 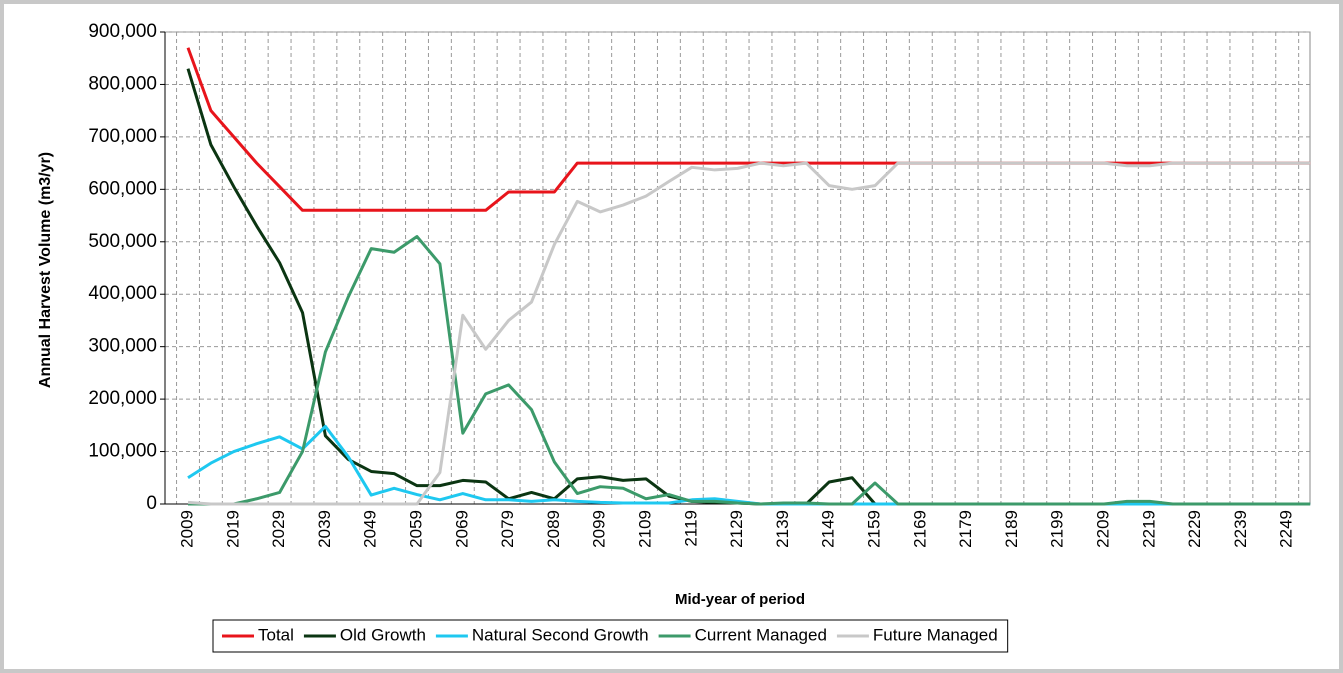 I want to click on x-tick-label: 2099, so click(x=599, y=529).